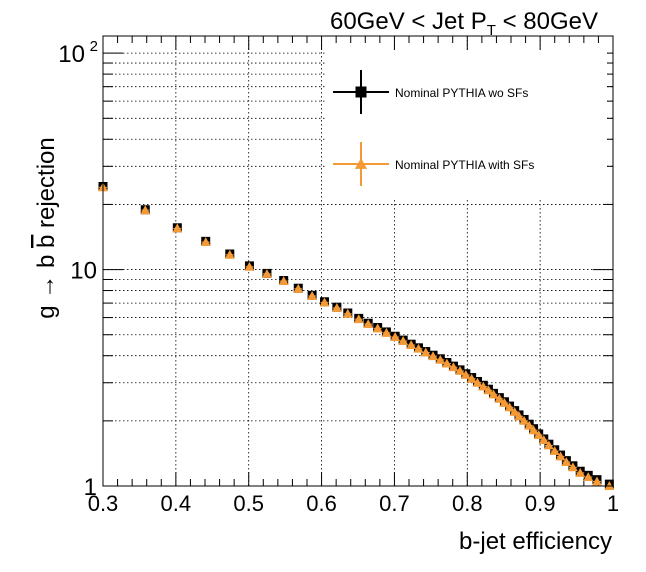 The image size is (646, 572). I want to click on chart-title-main: 60GeV < Jet P, so click(408, 21).